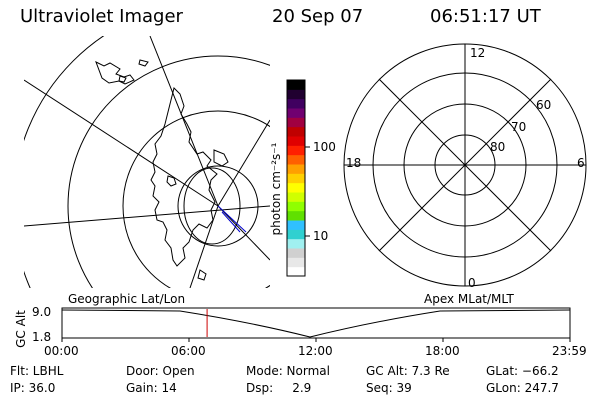 The width and height of the screenshot is (600, 400). I want to click on polar-ring, so click(465, 165).